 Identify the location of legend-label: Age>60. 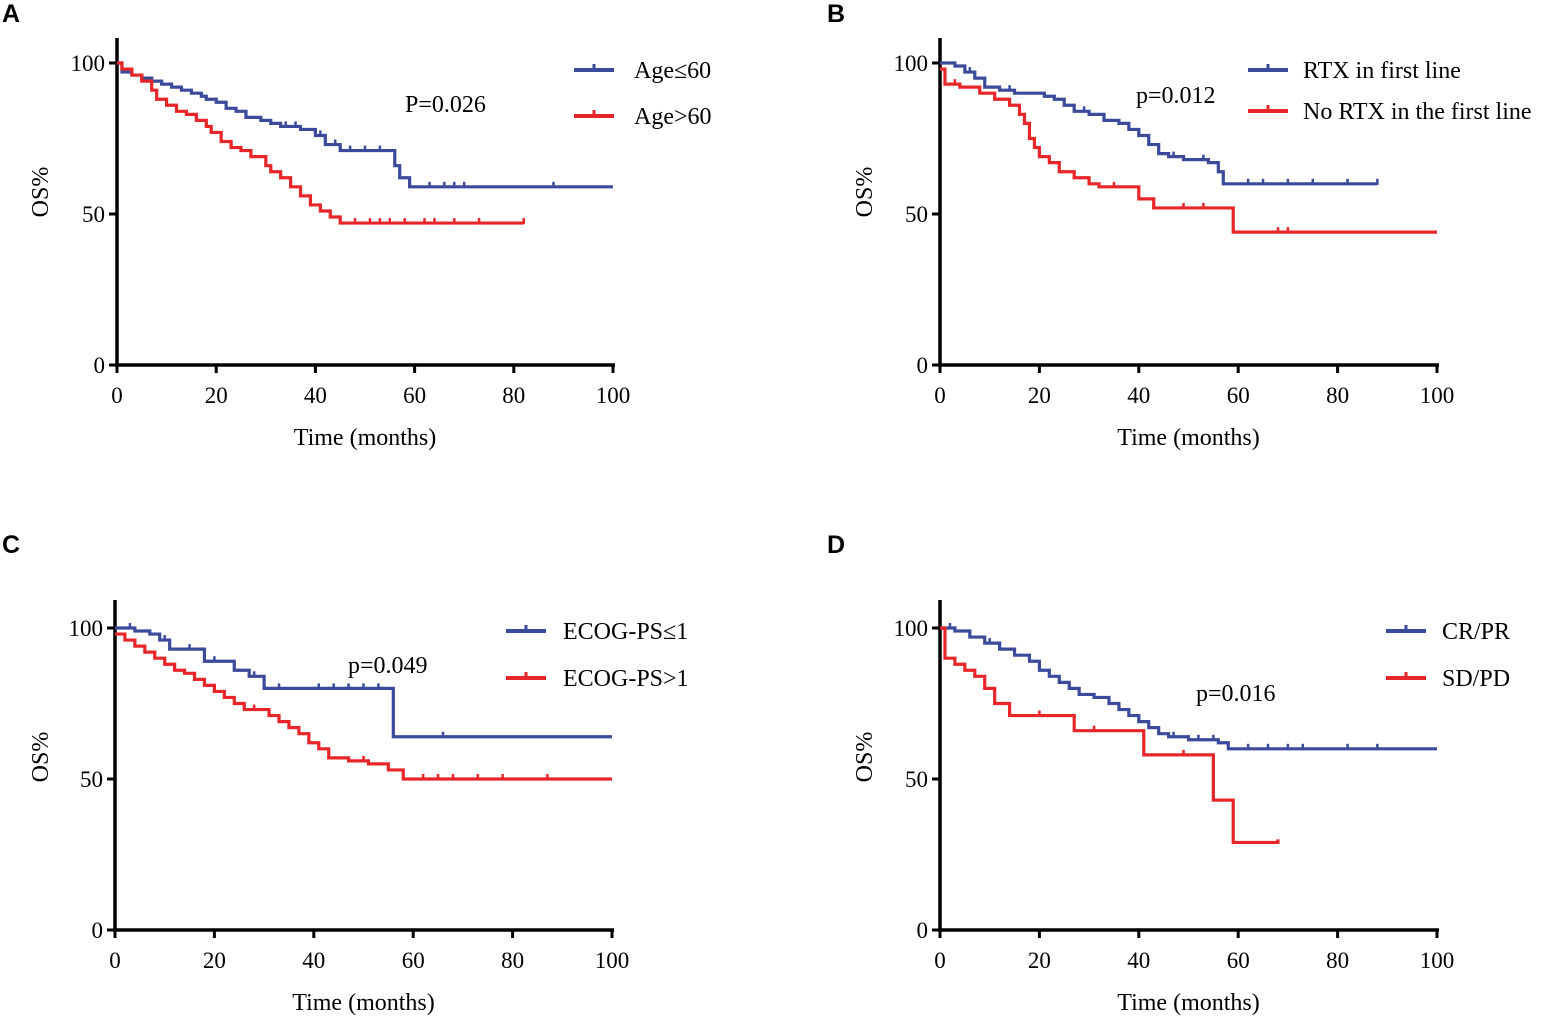
(673, 117).